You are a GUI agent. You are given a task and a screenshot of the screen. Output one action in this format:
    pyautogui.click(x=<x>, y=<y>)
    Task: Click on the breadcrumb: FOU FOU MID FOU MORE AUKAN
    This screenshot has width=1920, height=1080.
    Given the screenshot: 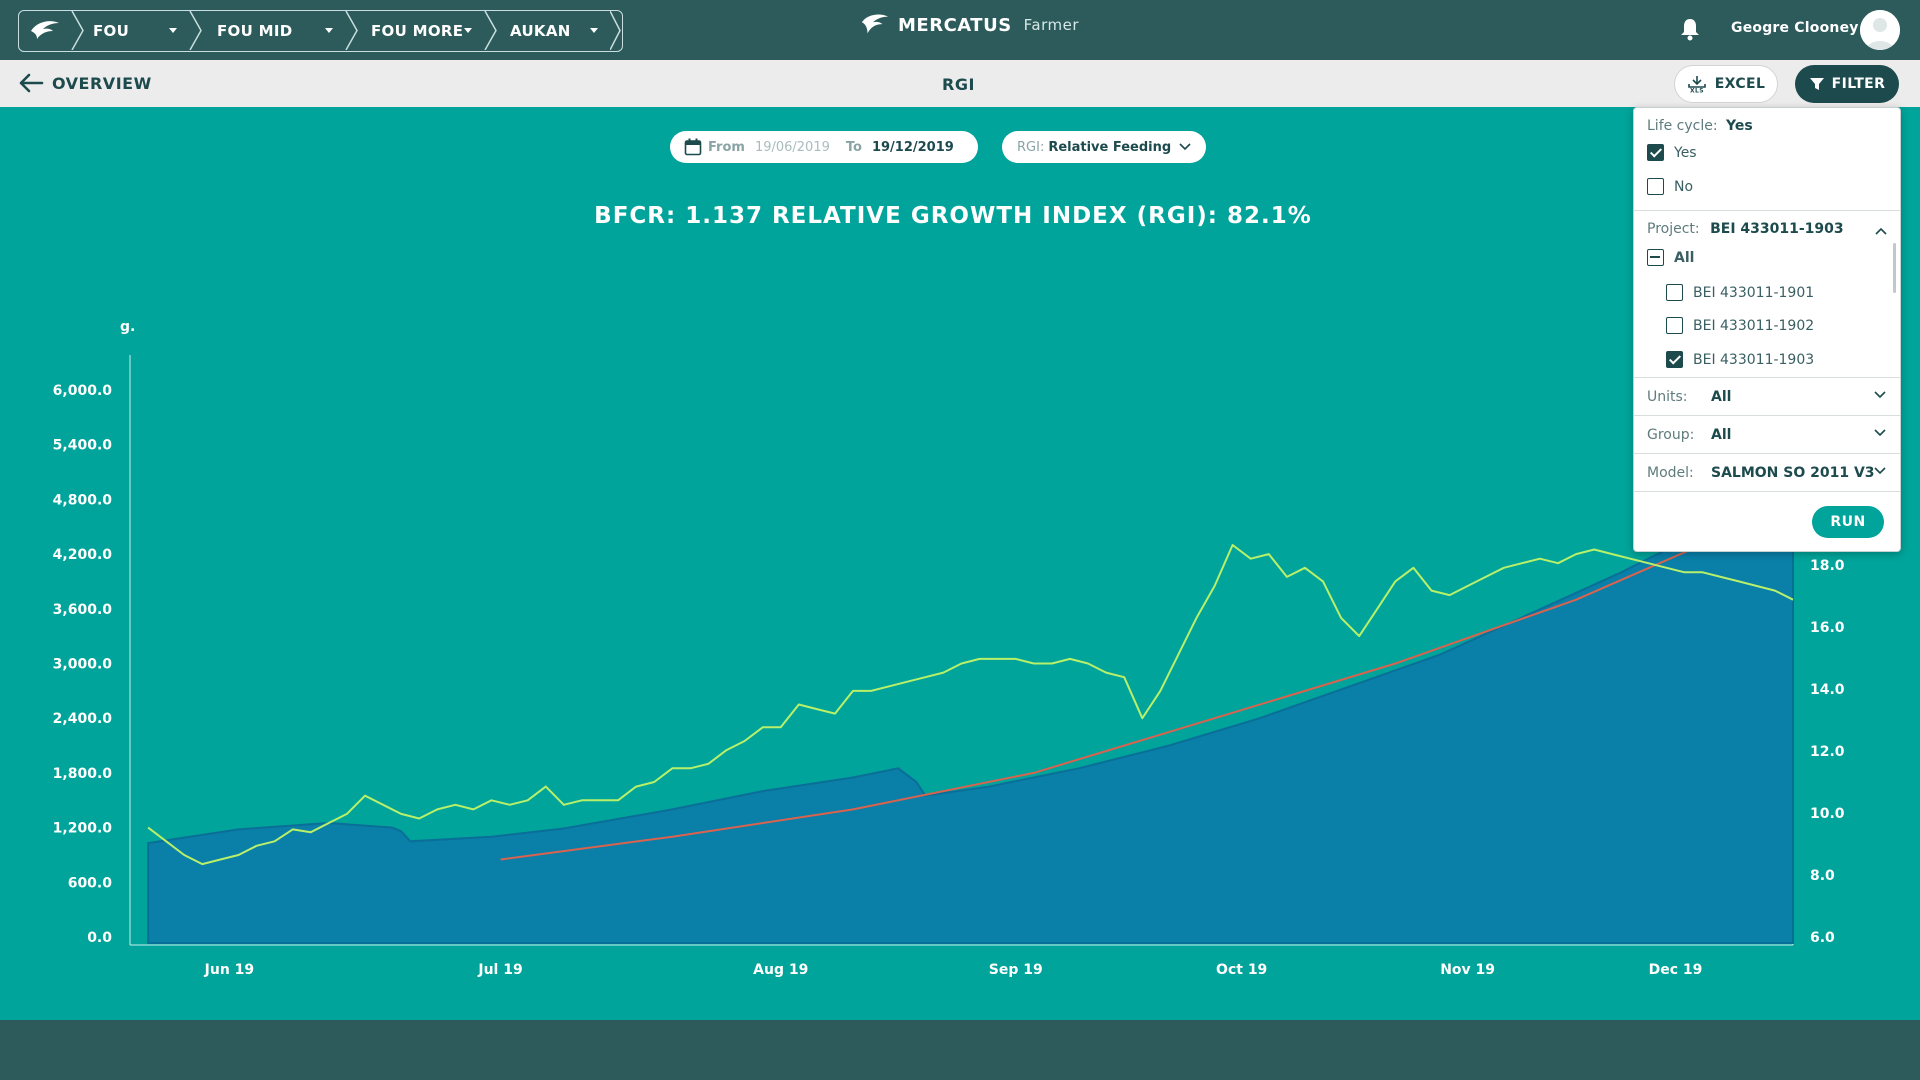 What is the action you would take?
    pyautogui.click(x=320, y=31)
    